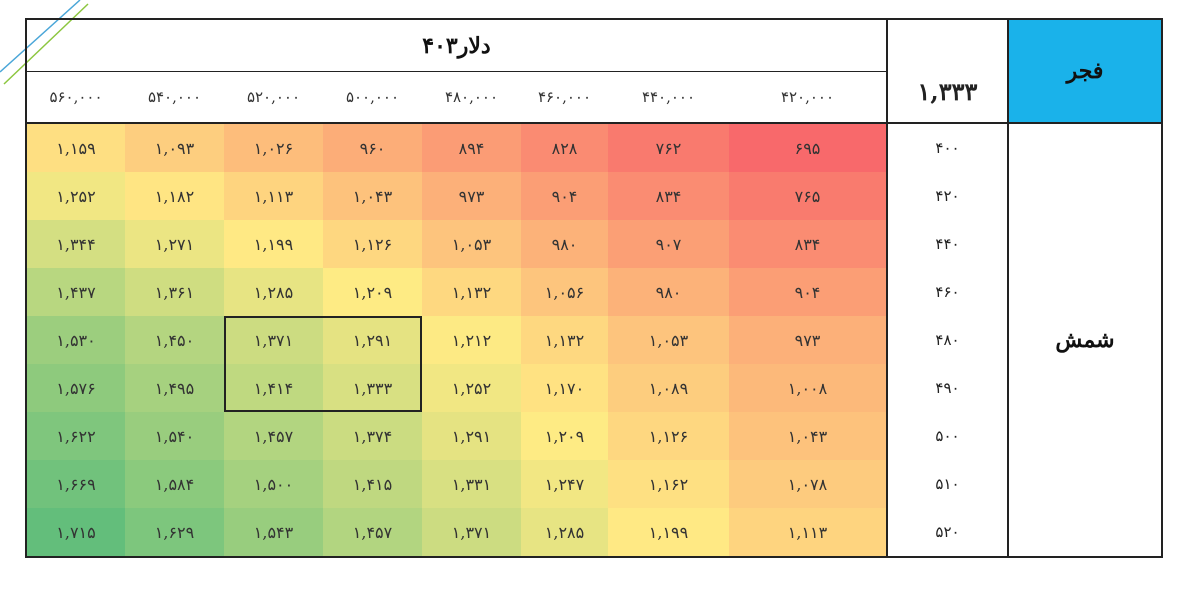 This screenshot has width=1184, height=591. Describe the element at coordinates (471, 98) in the screenshot. I see `column-header: ۴۸۰,۰۰۰` at that location.